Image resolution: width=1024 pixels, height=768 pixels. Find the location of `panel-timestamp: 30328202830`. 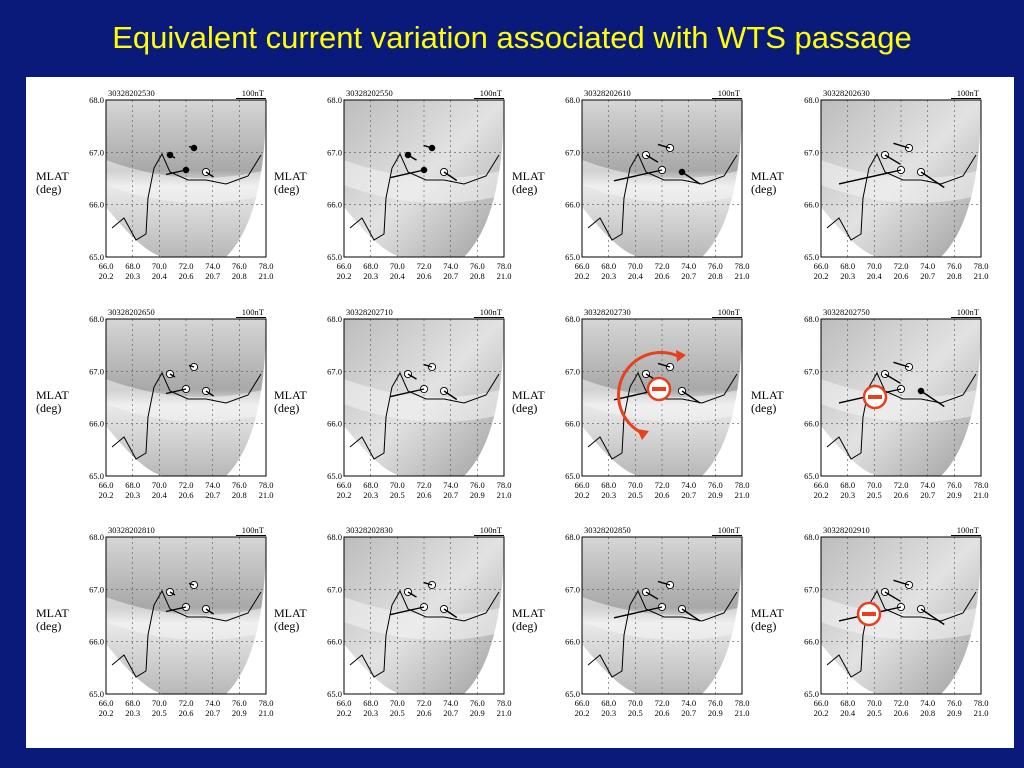

panel-timestamp: 30328202830 is located at coordinates (369, 530).